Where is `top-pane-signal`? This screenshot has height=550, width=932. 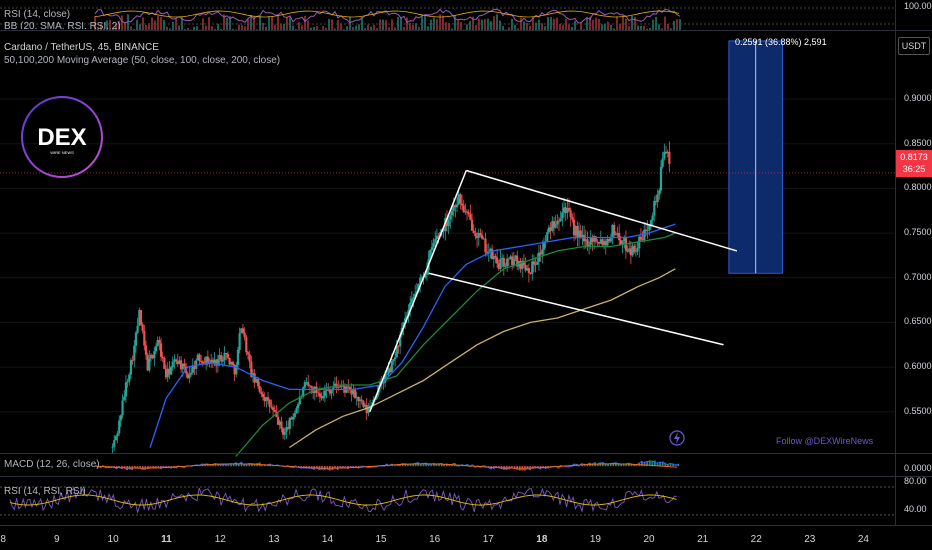 top-pane-signal is located at coordinates (387, 14).